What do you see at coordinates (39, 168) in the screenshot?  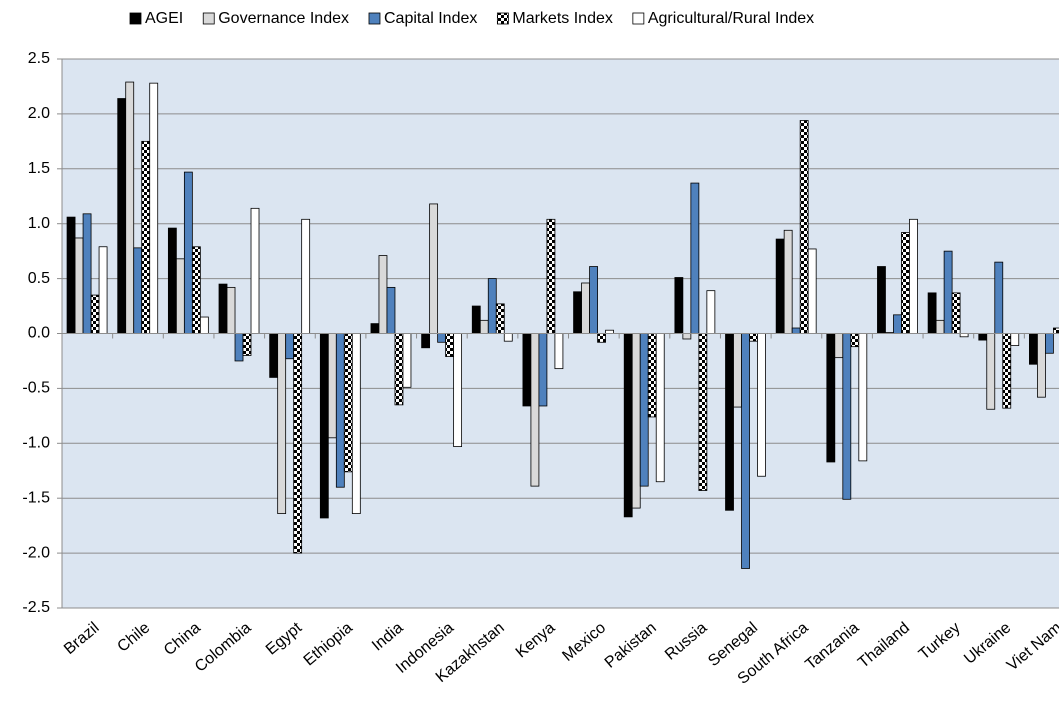 I see `y-tick-label: 1.5` at bounding box center [39, 168].